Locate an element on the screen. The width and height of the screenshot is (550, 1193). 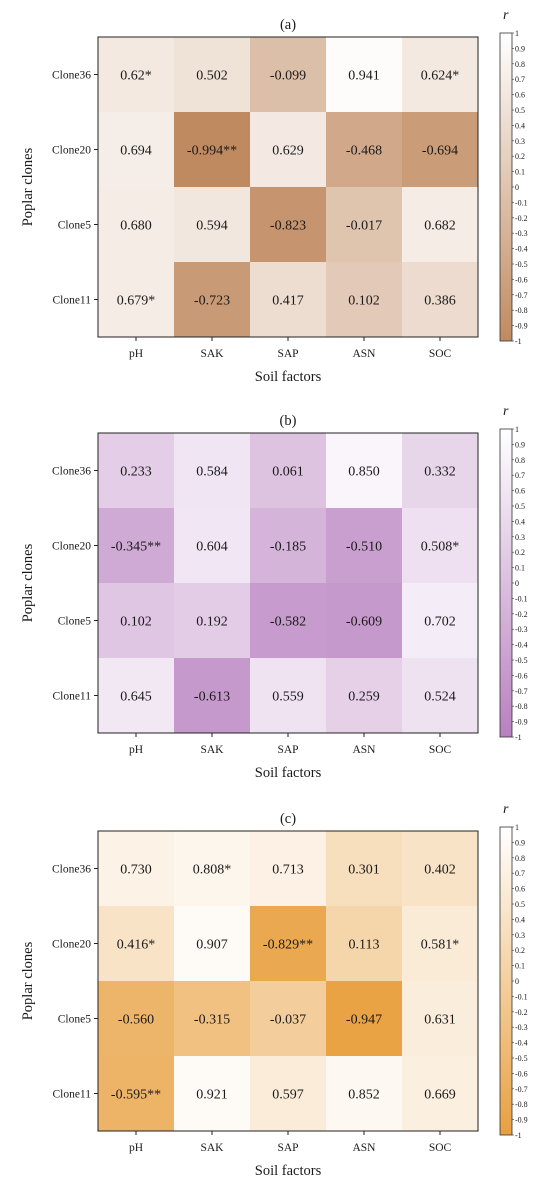
cell-value-label: -0.099 is located at coordinates (288, 76).